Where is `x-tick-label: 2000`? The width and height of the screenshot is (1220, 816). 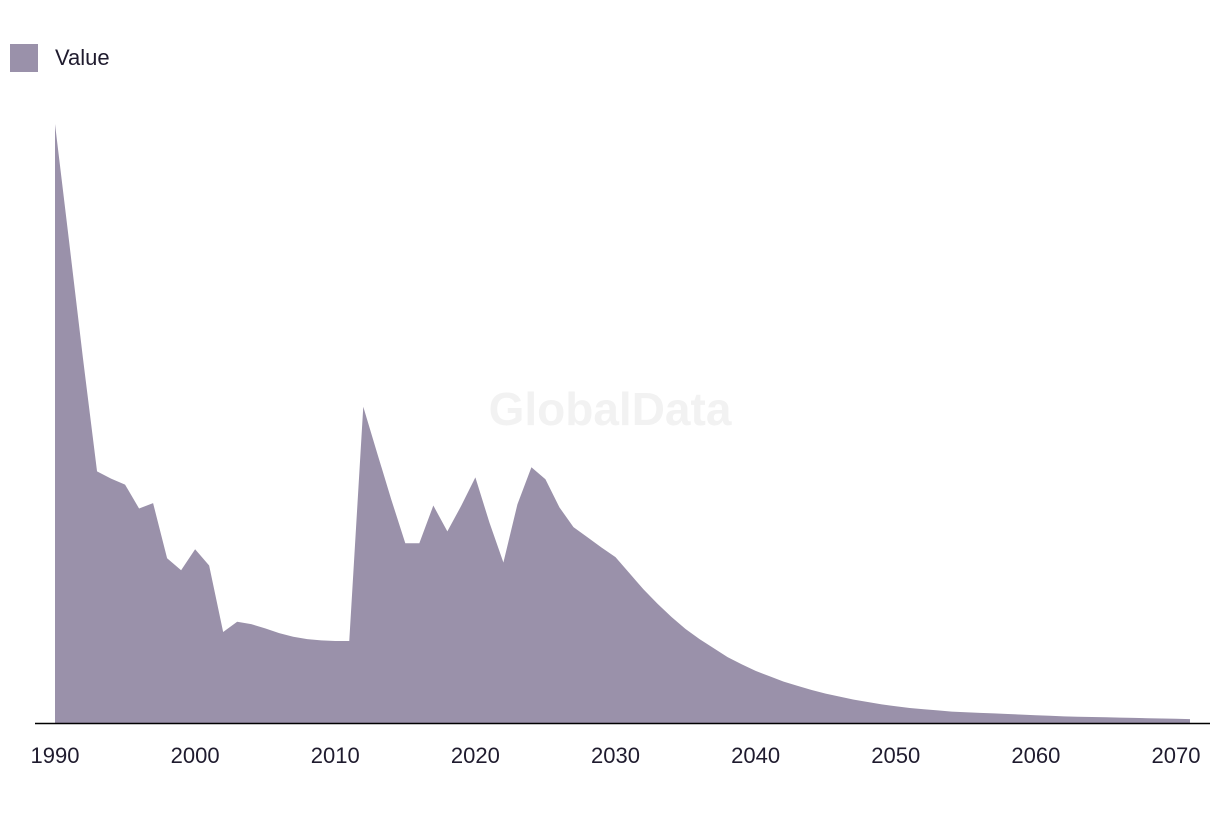
x-tick-label: 2000 is located at coordinates (195, 755).